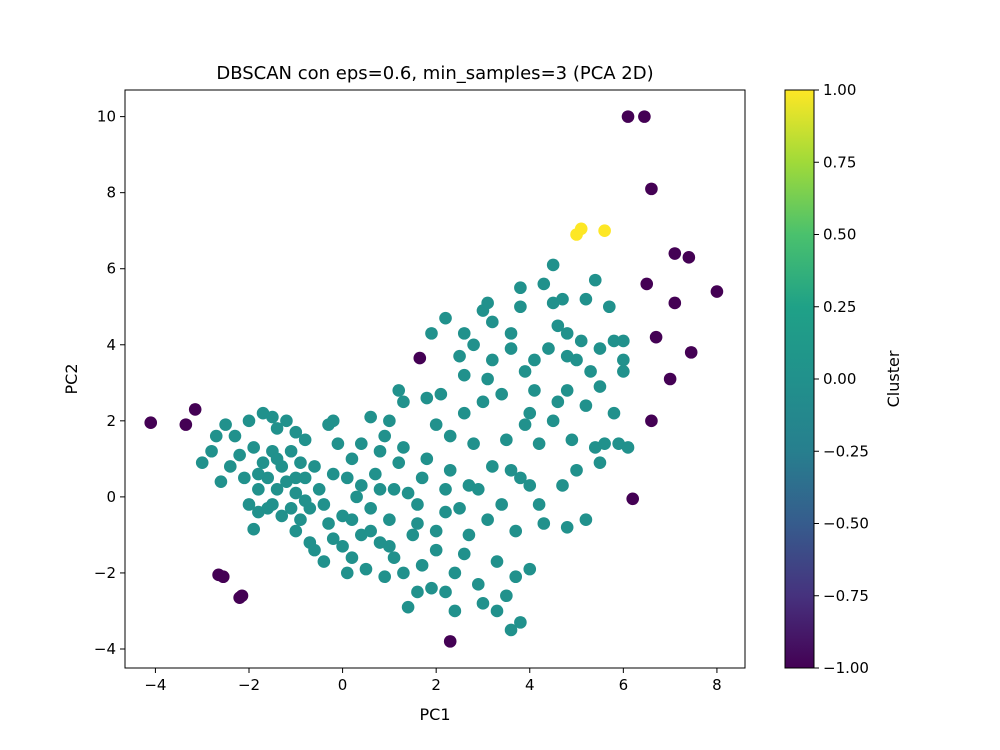 The height and width of the screenshot is (750, 1000). I want to click on colorbar-tick-label: −0.75, so click(846, 596).